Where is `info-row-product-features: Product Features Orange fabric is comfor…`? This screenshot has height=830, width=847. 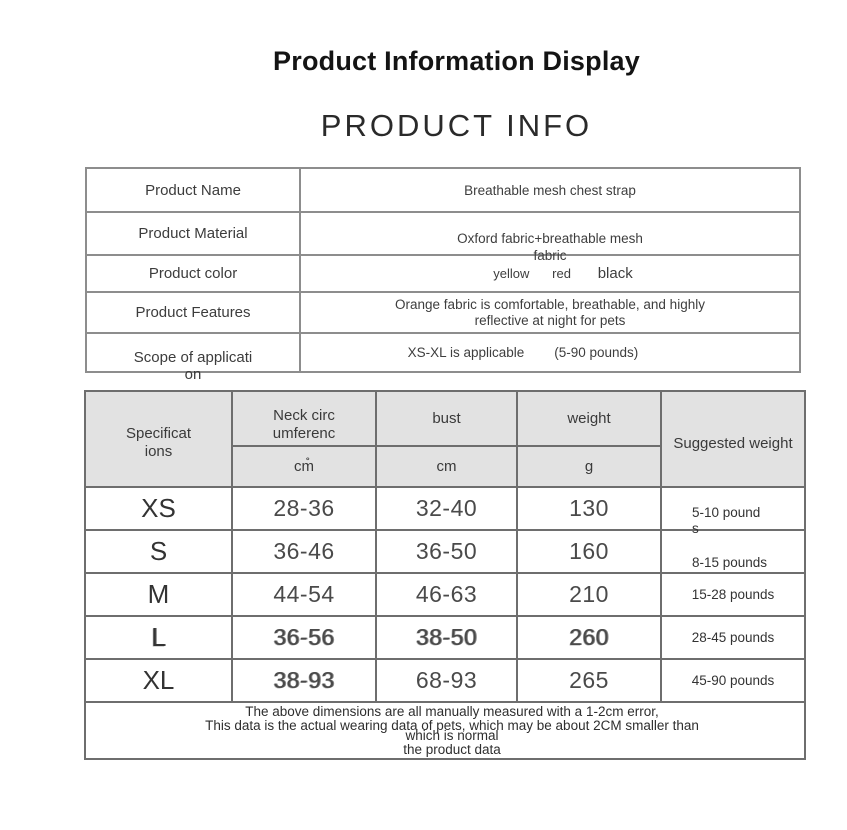
info-row-product-features: Product Features Orange fabric is comfor… is located at coordinates (443, 312).